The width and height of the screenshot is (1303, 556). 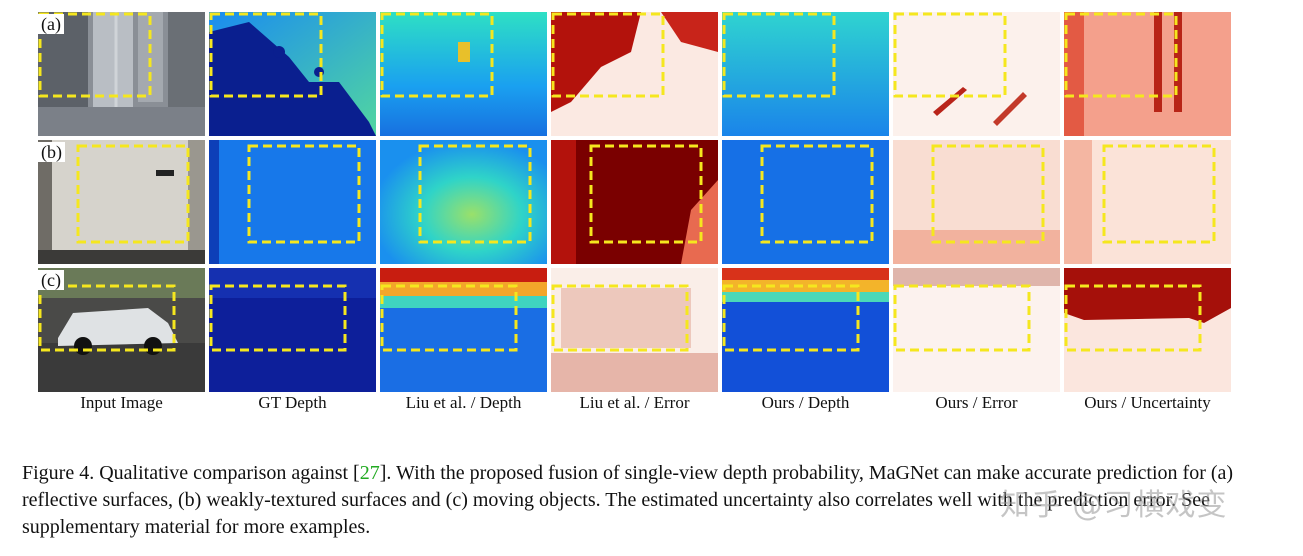 What do you see at coordinates (51, 24) in the screenshot?
I see `row-label-a: (a)` at bounding box center [51, 24].